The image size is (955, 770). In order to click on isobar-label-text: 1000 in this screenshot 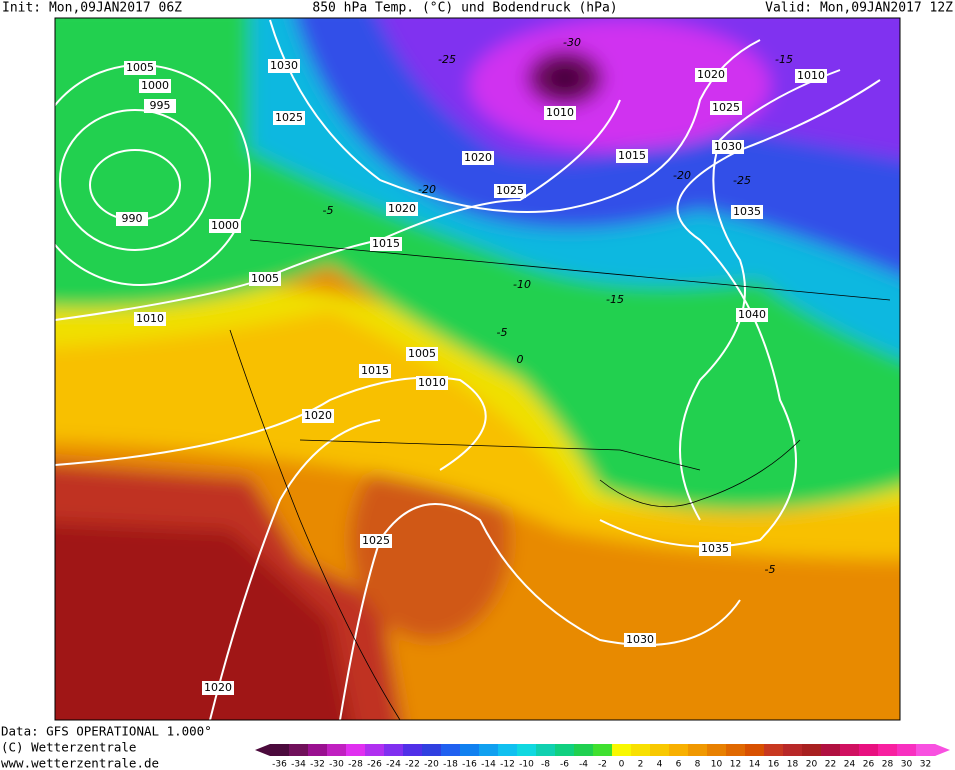, I will do `click(225, 225)`.